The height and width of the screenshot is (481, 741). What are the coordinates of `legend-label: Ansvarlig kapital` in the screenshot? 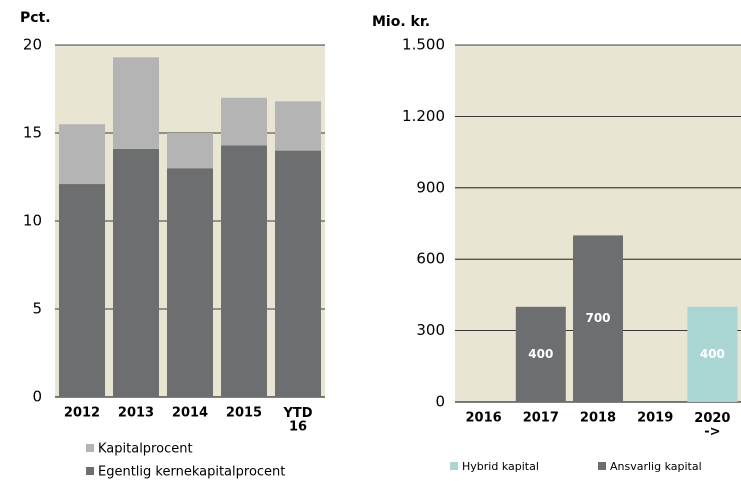 It's located at (656, 466).